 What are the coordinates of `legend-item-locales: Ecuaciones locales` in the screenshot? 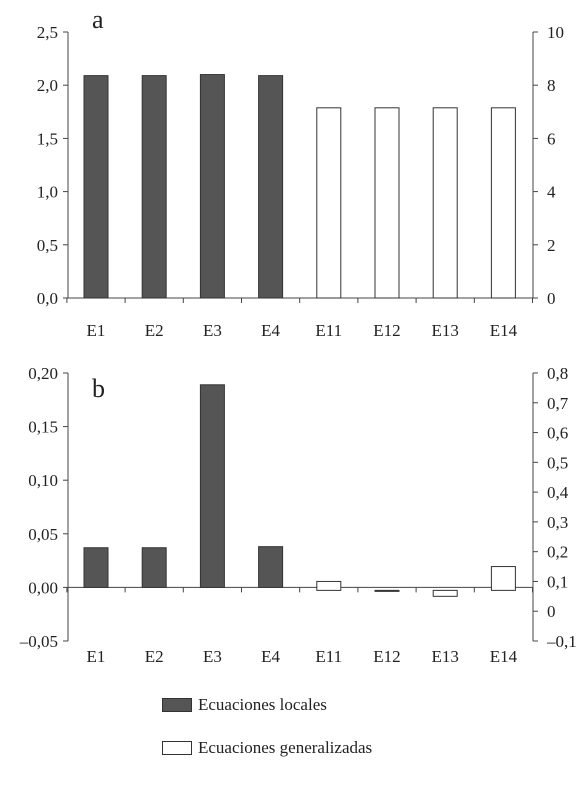 It's located at (267, 705).